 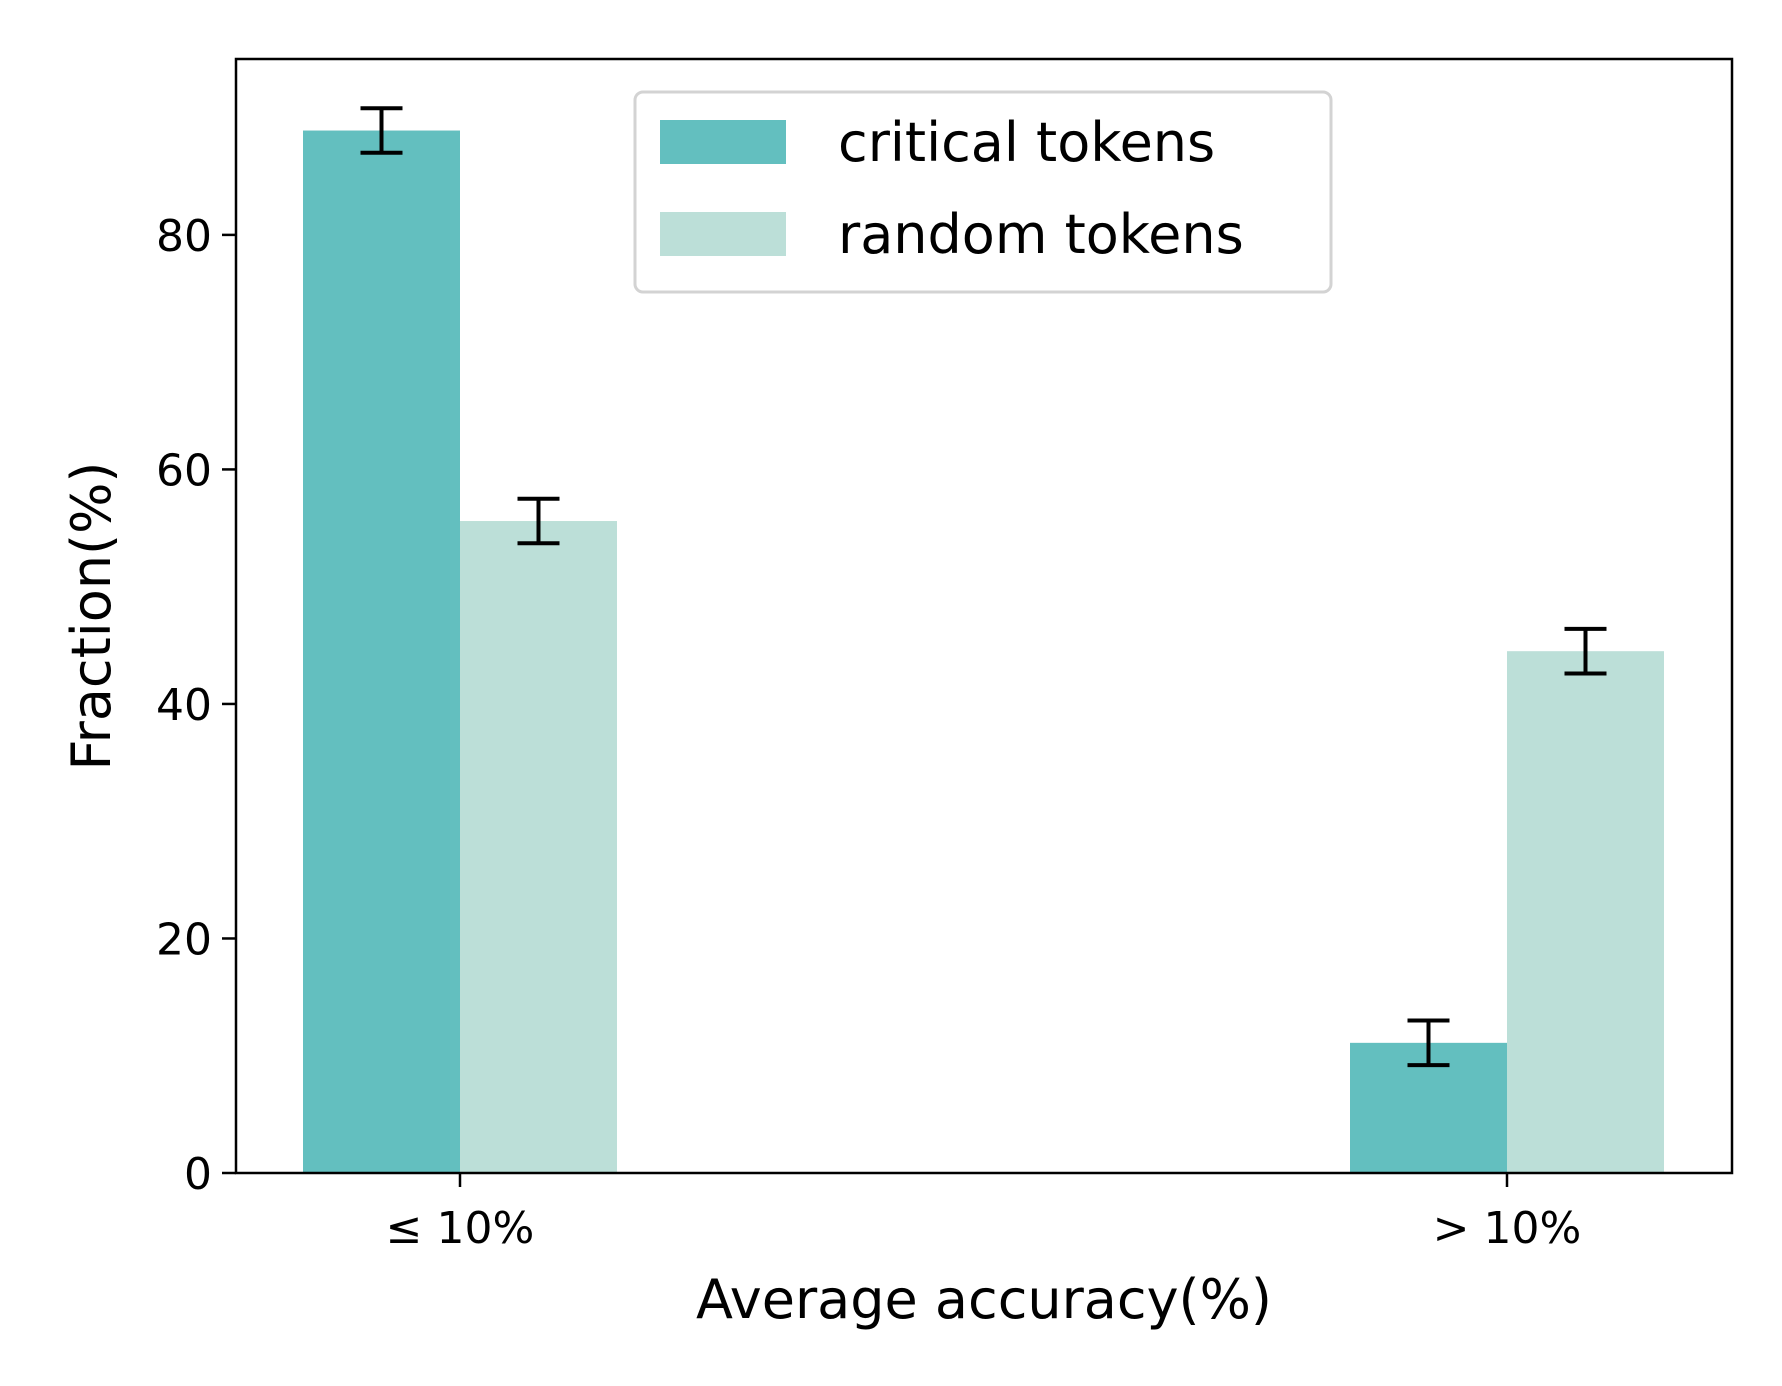 I want to click on legend: critical tokens random tokens, so click(x=983, y=192).